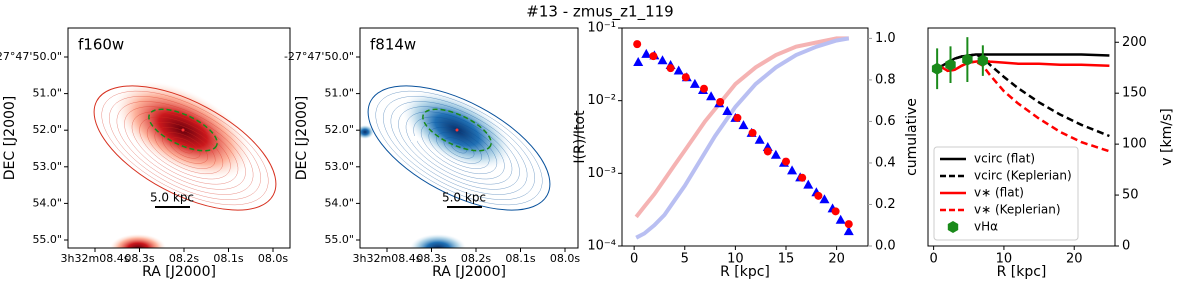 This screenshot has height=281, width=1200. I want to click on x-tick-label: 08.3s, so click(139, 258).